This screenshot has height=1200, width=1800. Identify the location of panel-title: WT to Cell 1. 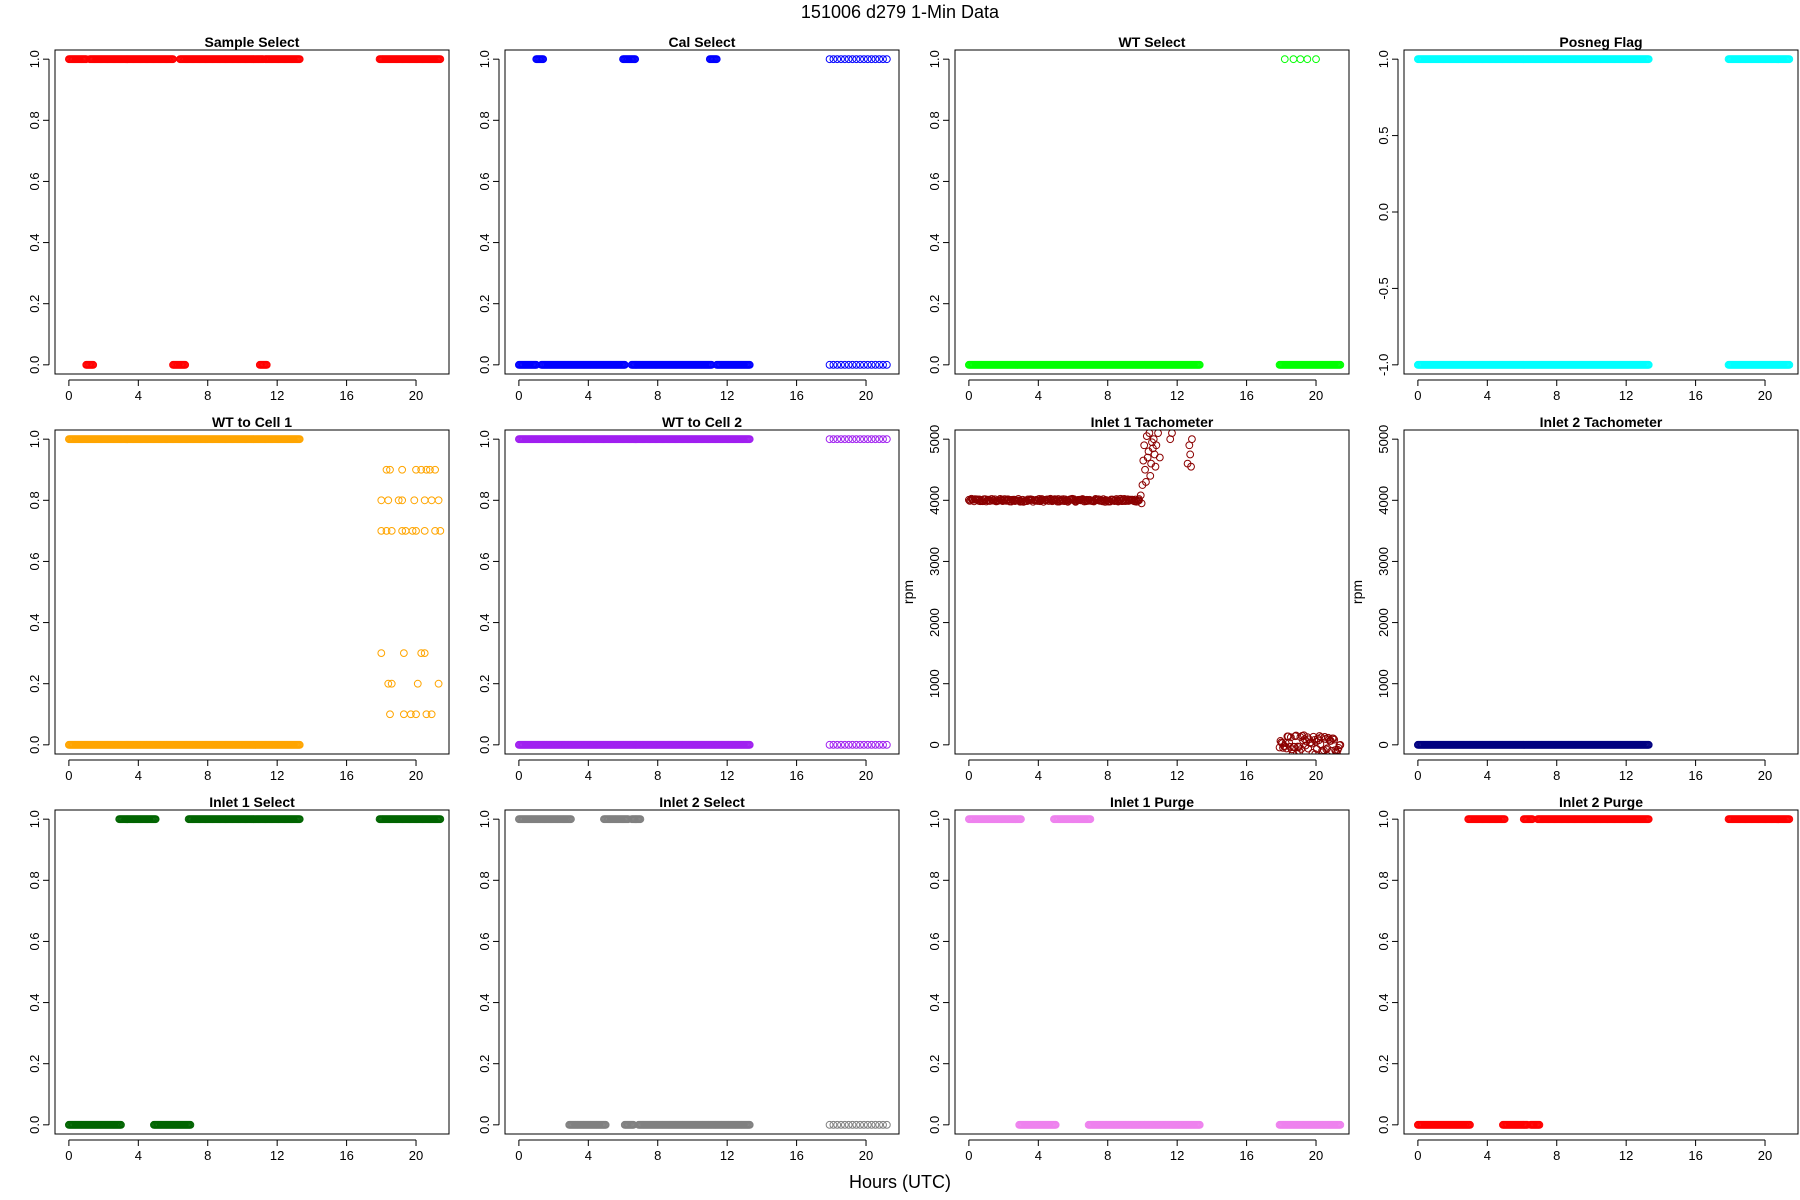
(252, 422).